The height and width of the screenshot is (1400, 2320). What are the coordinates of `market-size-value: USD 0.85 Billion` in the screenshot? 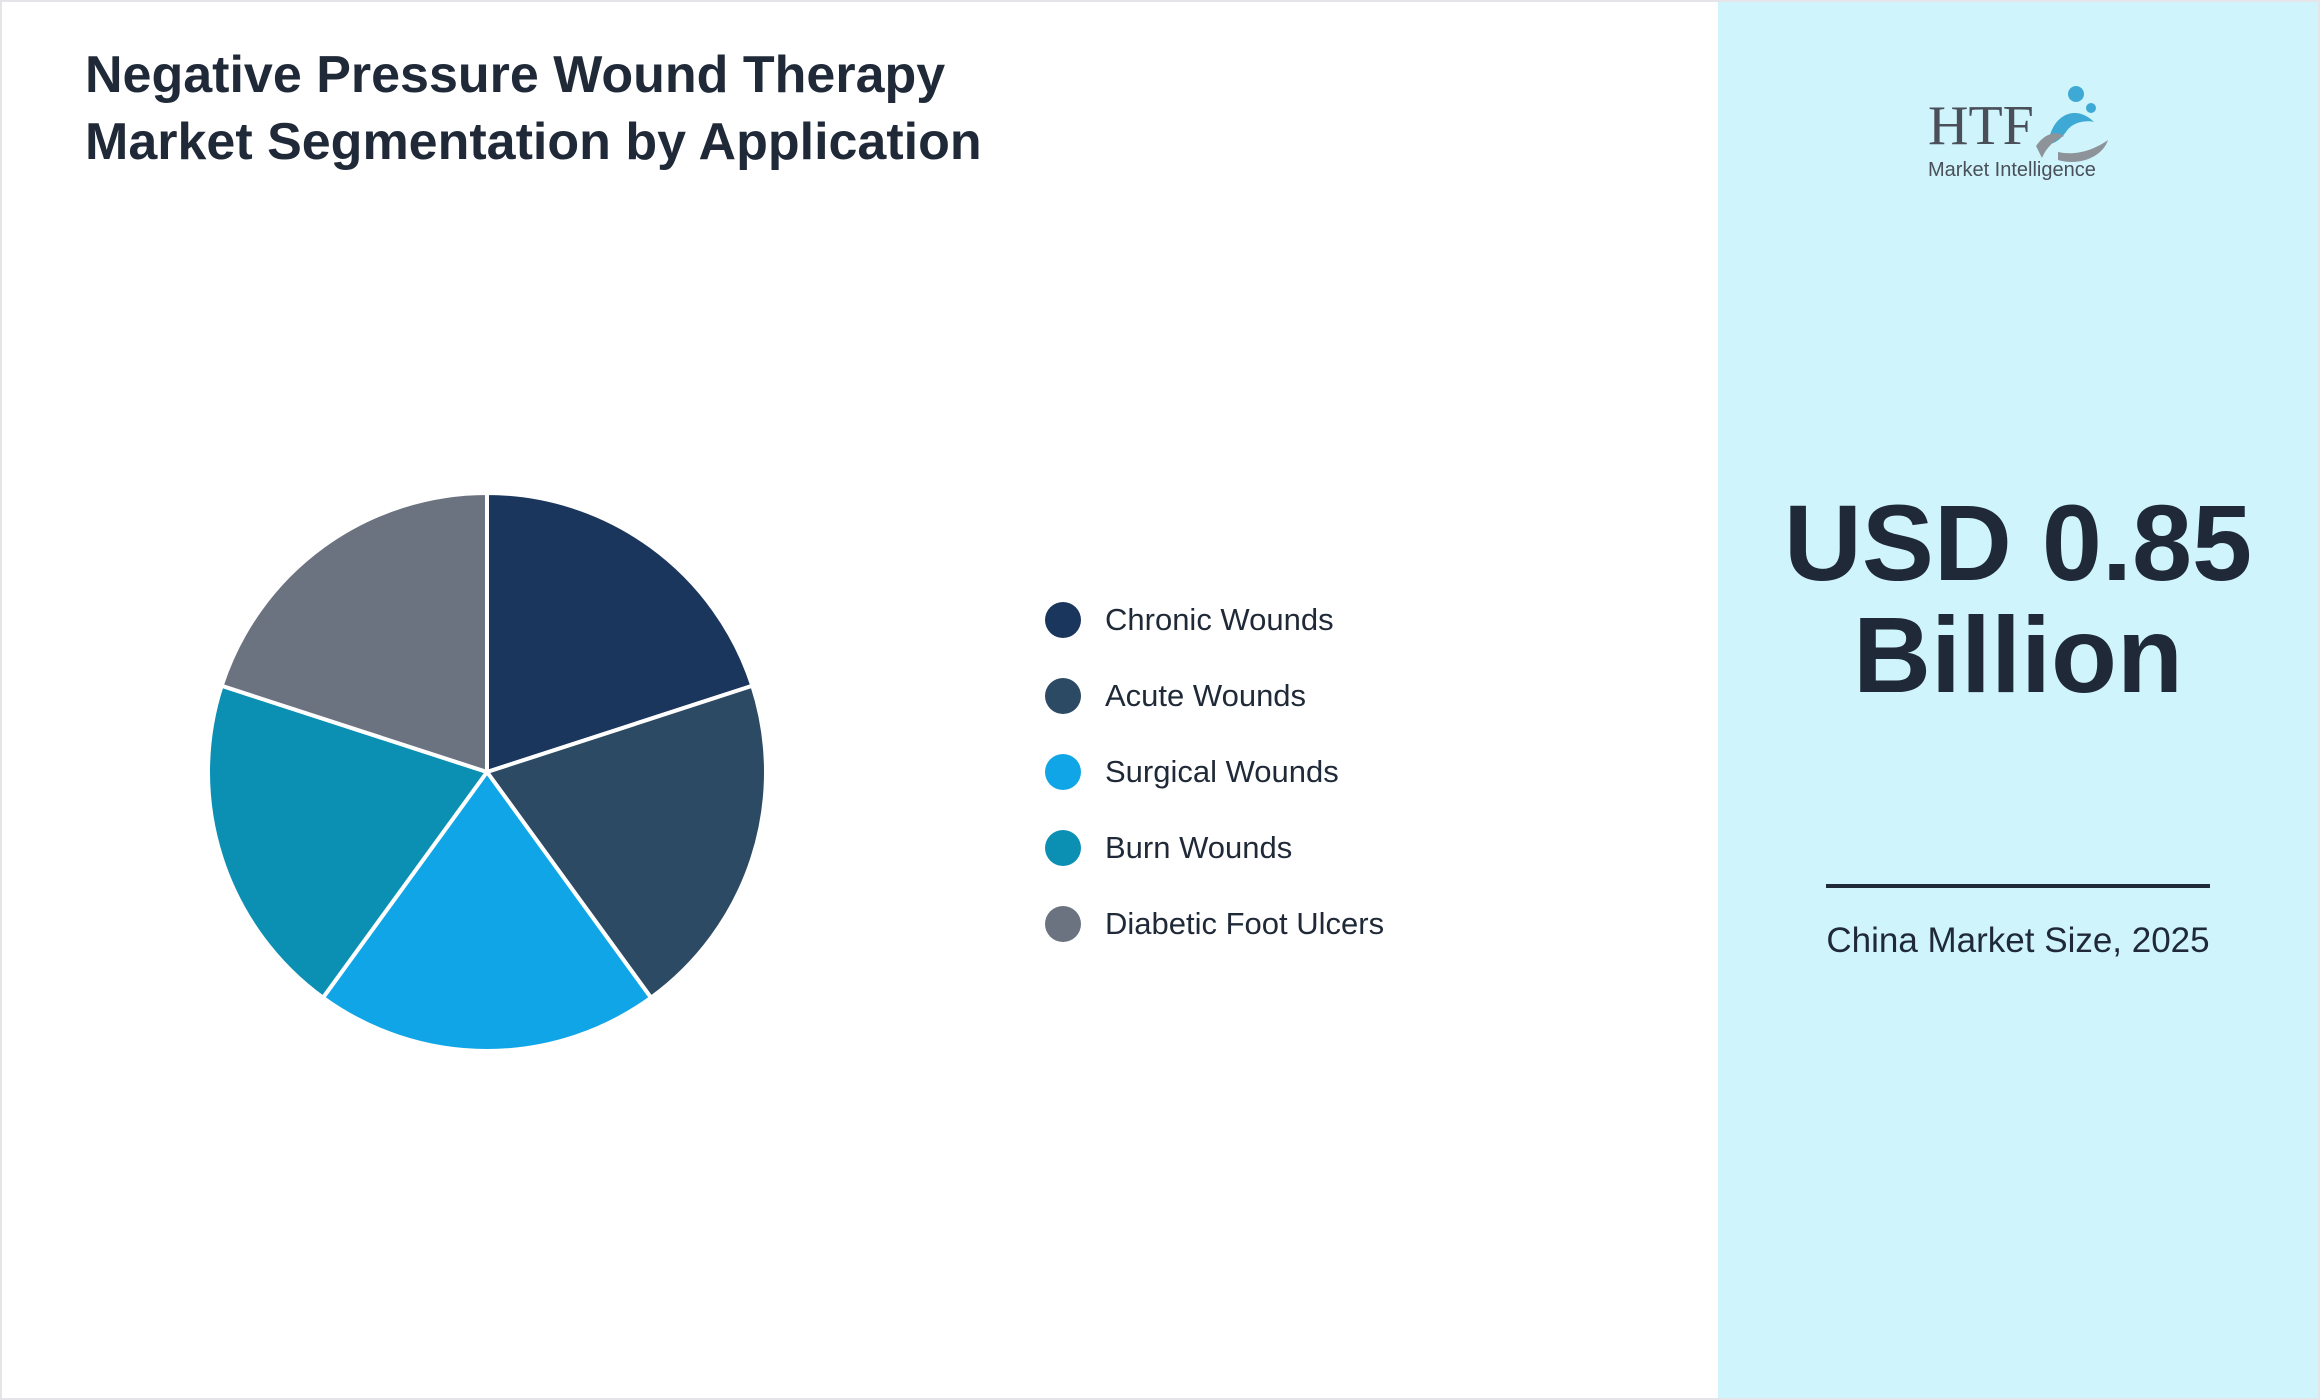 It's located at (2018, 598).